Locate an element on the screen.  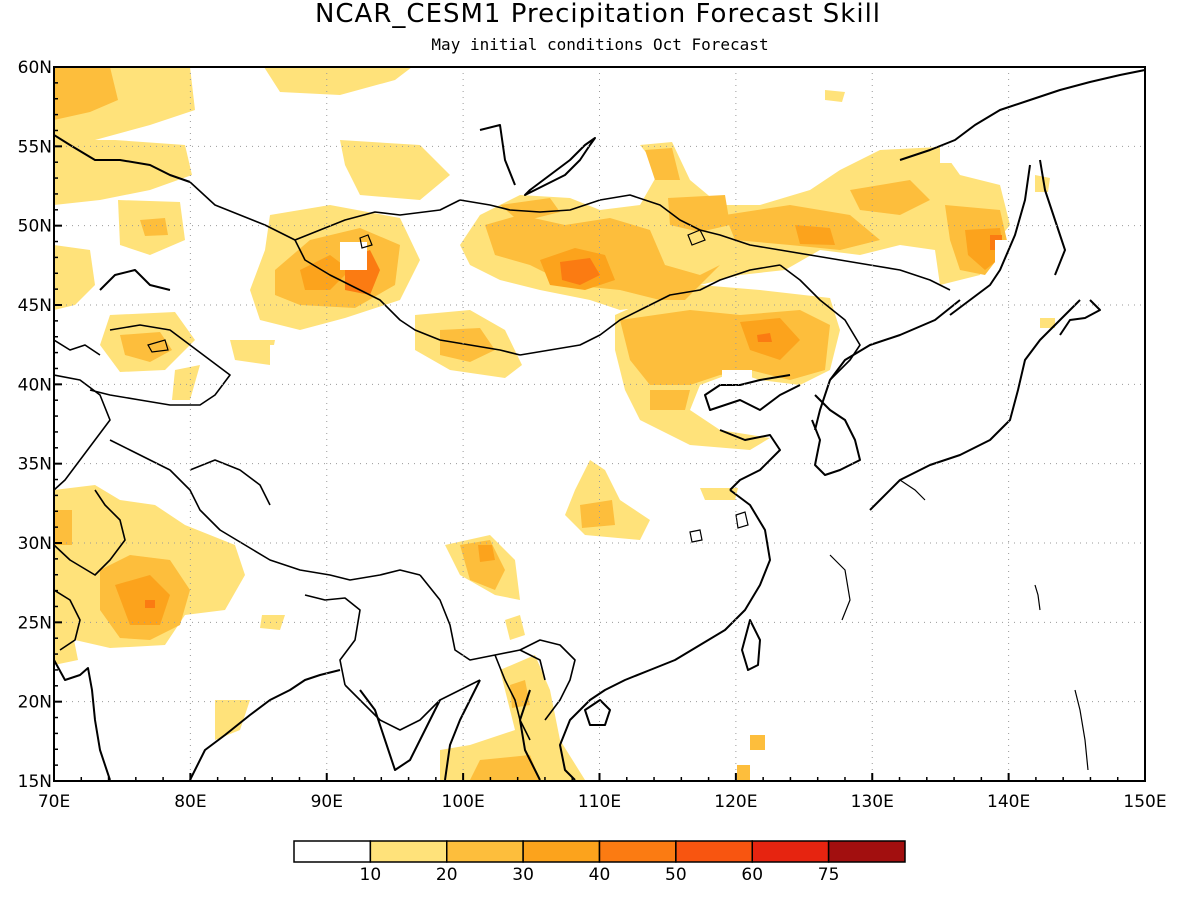
lon-tick-label: 70E is located at coordinates (54, 802).